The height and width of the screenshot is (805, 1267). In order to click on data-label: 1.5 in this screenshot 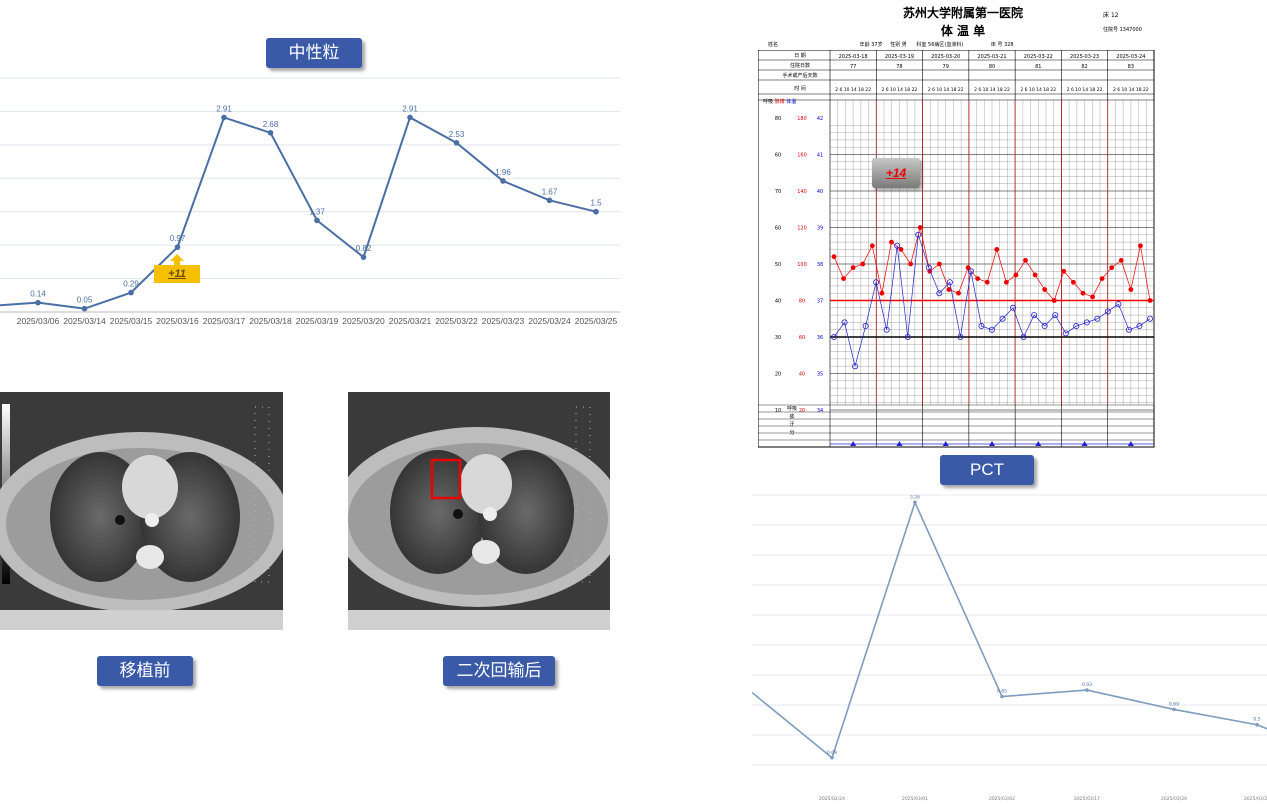, I will do `click(596, 203)`.